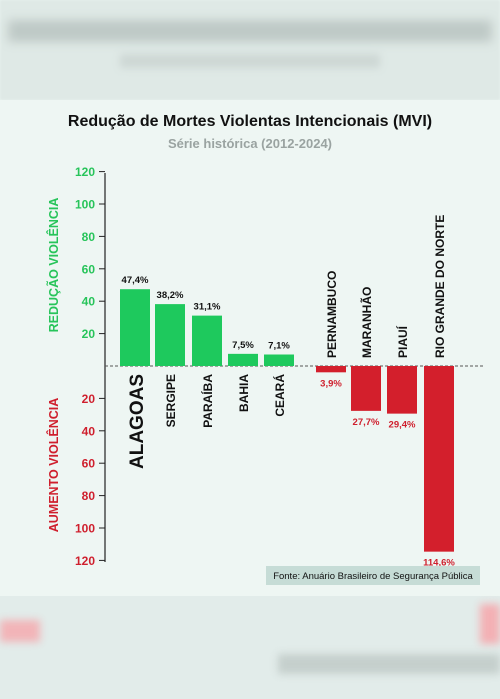 The width and height of the screenshot is (500, 699). What do you see at coordinates (250, 31) in the screenshot?
I see `blurred-headline` at bounding box center [250, 31].